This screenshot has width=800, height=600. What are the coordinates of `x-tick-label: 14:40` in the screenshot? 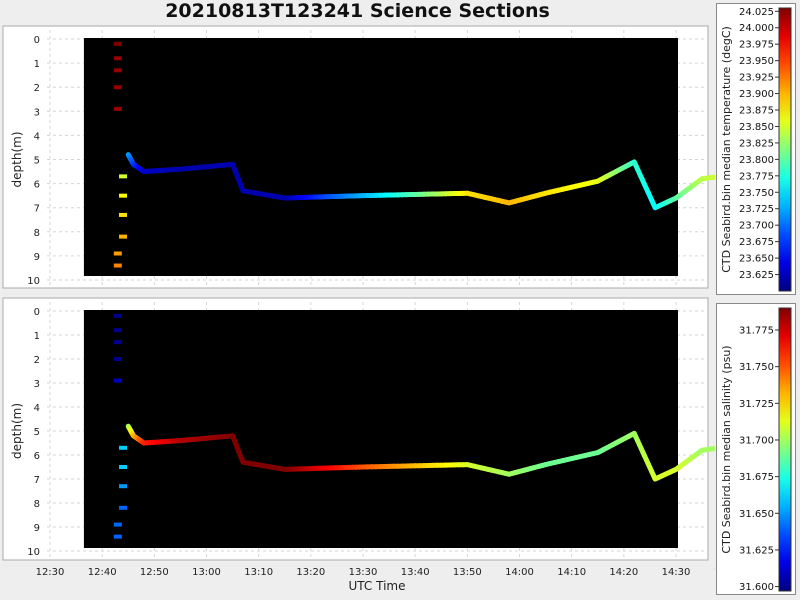 It's located at (714, 572).